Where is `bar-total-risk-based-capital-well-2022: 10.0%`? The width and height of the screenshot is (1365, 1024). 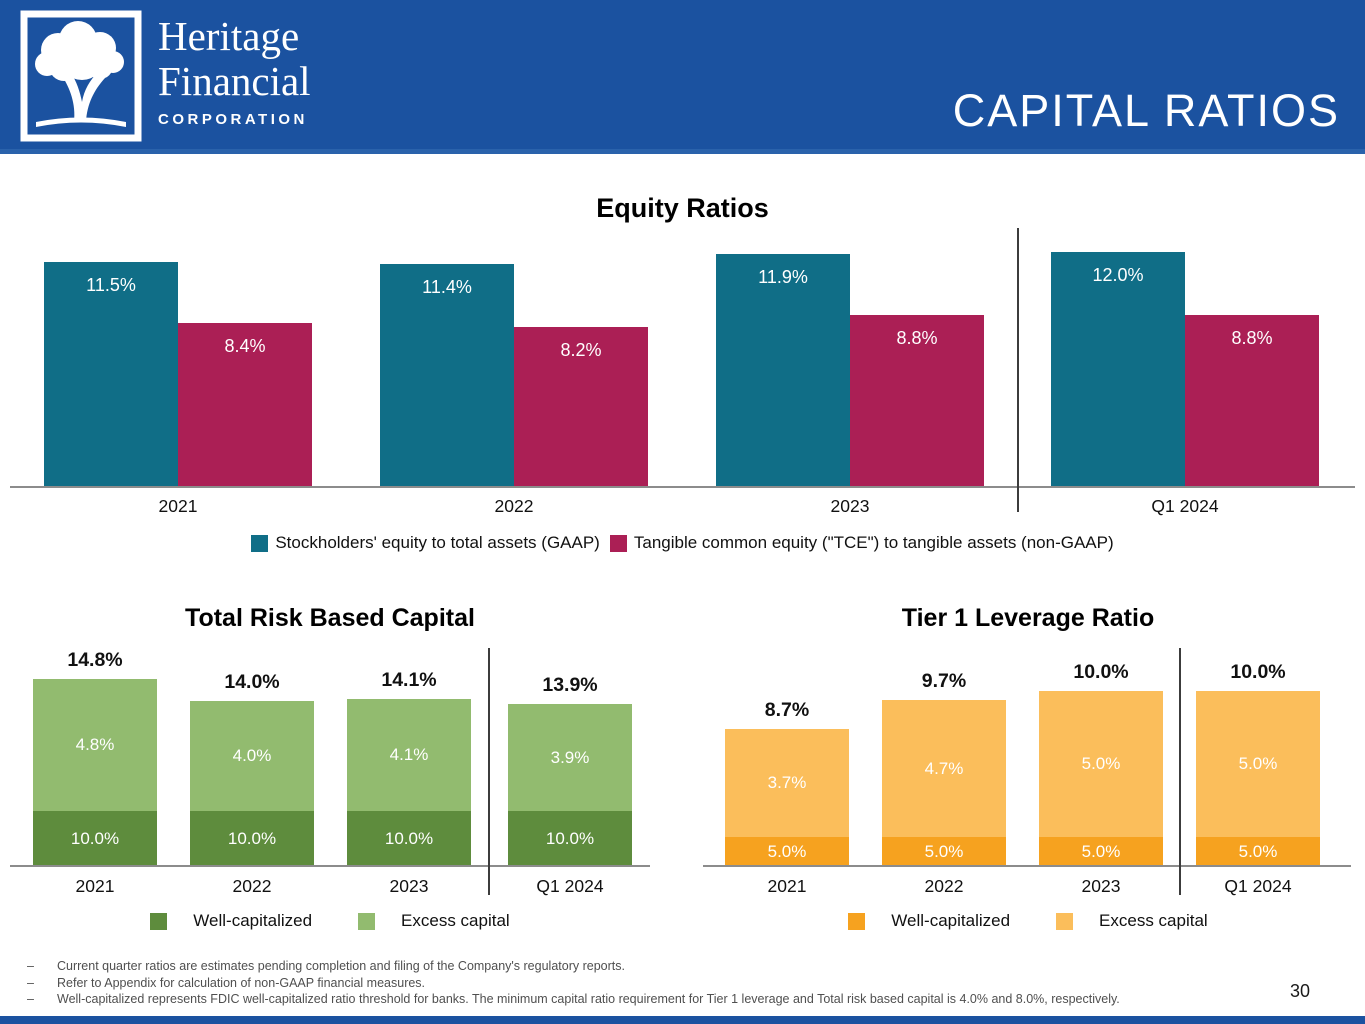
bar-total-risk-based-capital-well-2022: 10.0% is located at coordinates (252, 838).